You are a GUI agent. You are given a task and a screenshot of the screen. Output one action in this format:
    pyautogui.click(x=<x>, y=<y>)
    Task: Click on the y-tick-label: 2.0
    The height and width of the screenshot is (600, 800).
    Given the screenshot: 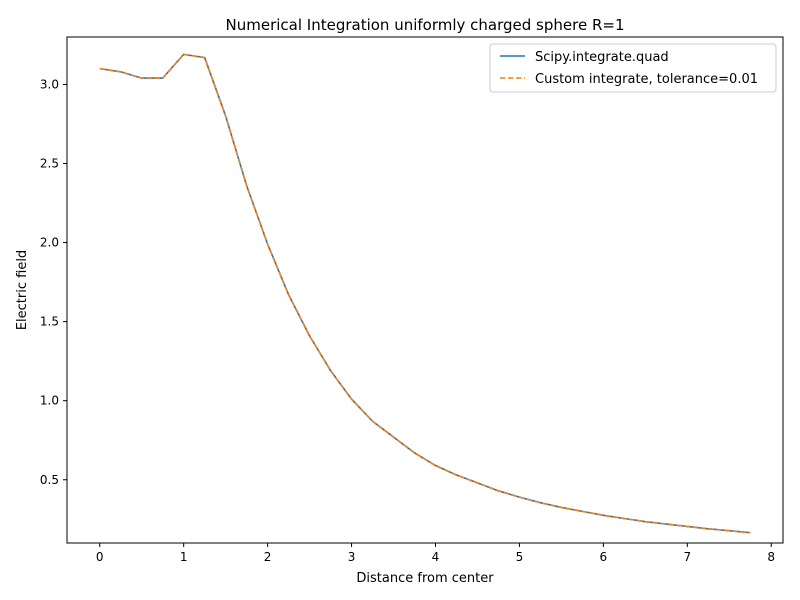 What is the action you would take?
    pyautogui.click(x=49, y=243)
    